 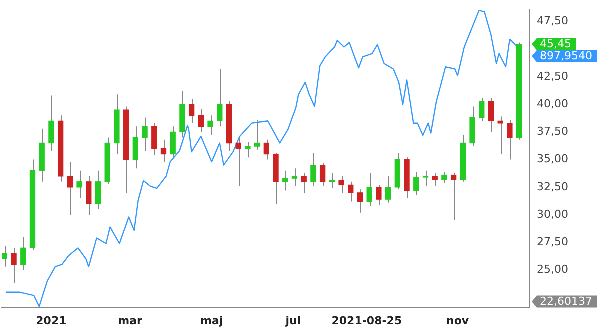 I want to click on y-tick-label: 27,50, so click(x=552, y=241).